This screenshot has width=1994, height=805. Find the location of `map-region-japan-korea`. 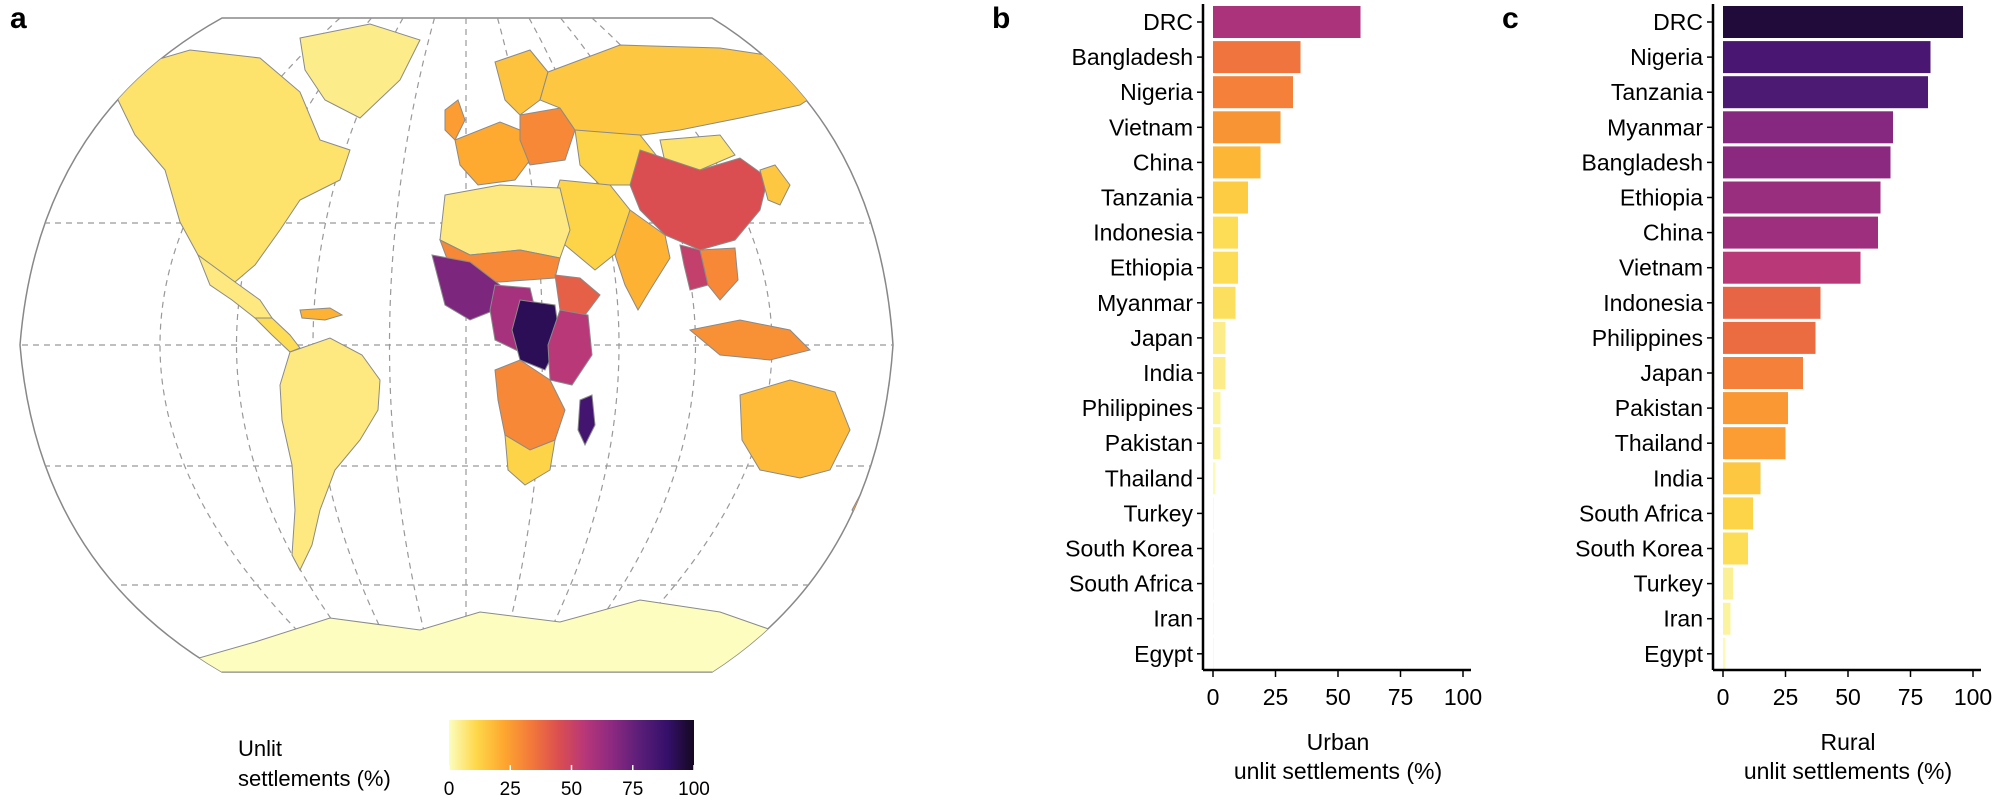

map-region-japan-korea is located at coordinates (775, 185).